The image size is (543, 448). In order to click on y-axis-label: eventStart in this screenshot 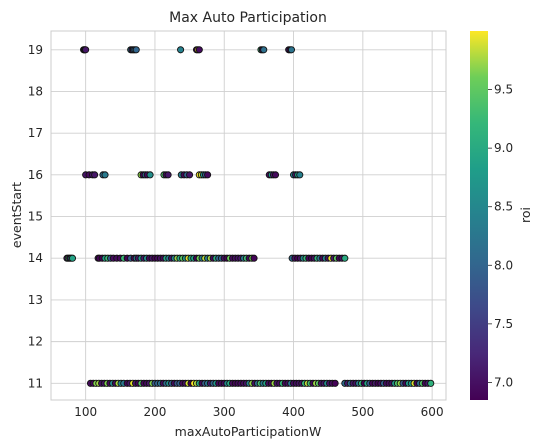, I will do `click(16, 215)`.